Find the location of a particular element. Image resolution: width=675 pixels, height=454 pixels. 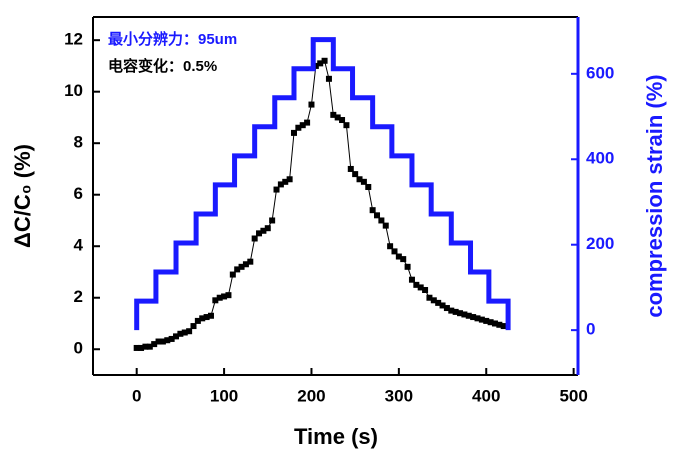

x-tick-label: 400 is located at coordinates (486, 395).